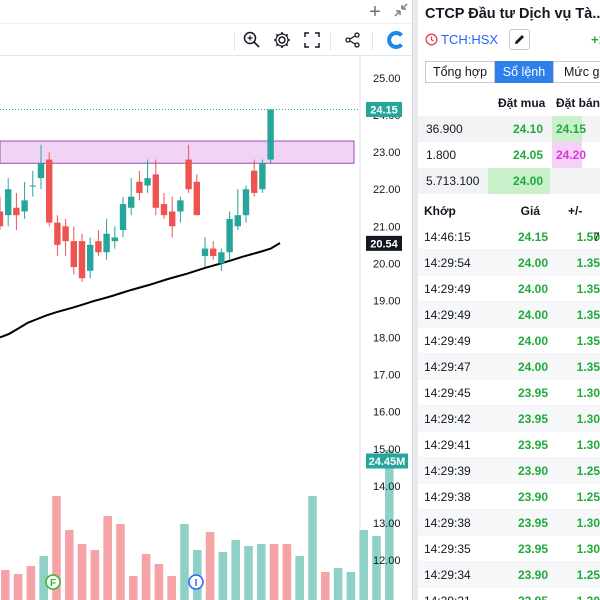 Image resolution: width=600 pixels, height=600 pixels. What do you see at coordinates (509, 419) in the screenshot?
I see `tick-row: 14:29:42 23.95 1.30` at bounding box center [509, 419].